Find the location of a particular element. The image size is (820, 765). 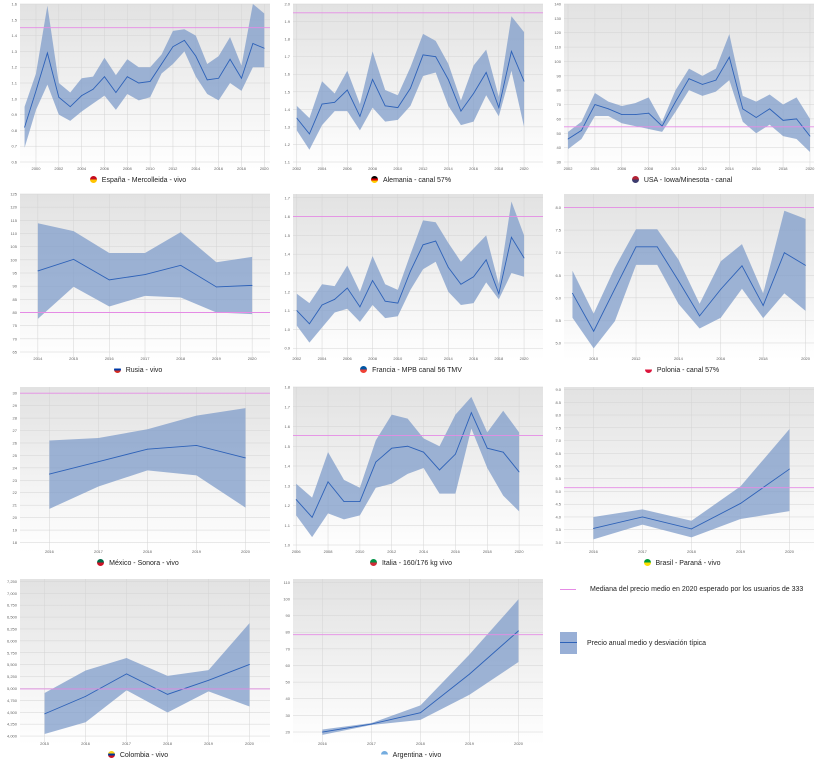

y-tick-label: 9.0 is located at coordinates (558, 389).